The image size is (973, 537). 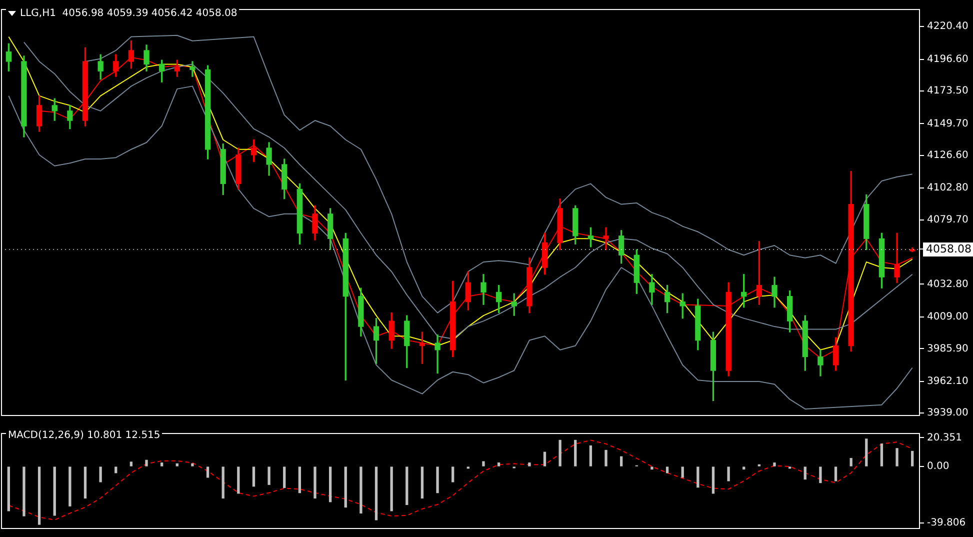 I want to click on chart-title: LLG,H1 4056.98 4059.39 4056.42 4058.08, so click(x=129, y=13).